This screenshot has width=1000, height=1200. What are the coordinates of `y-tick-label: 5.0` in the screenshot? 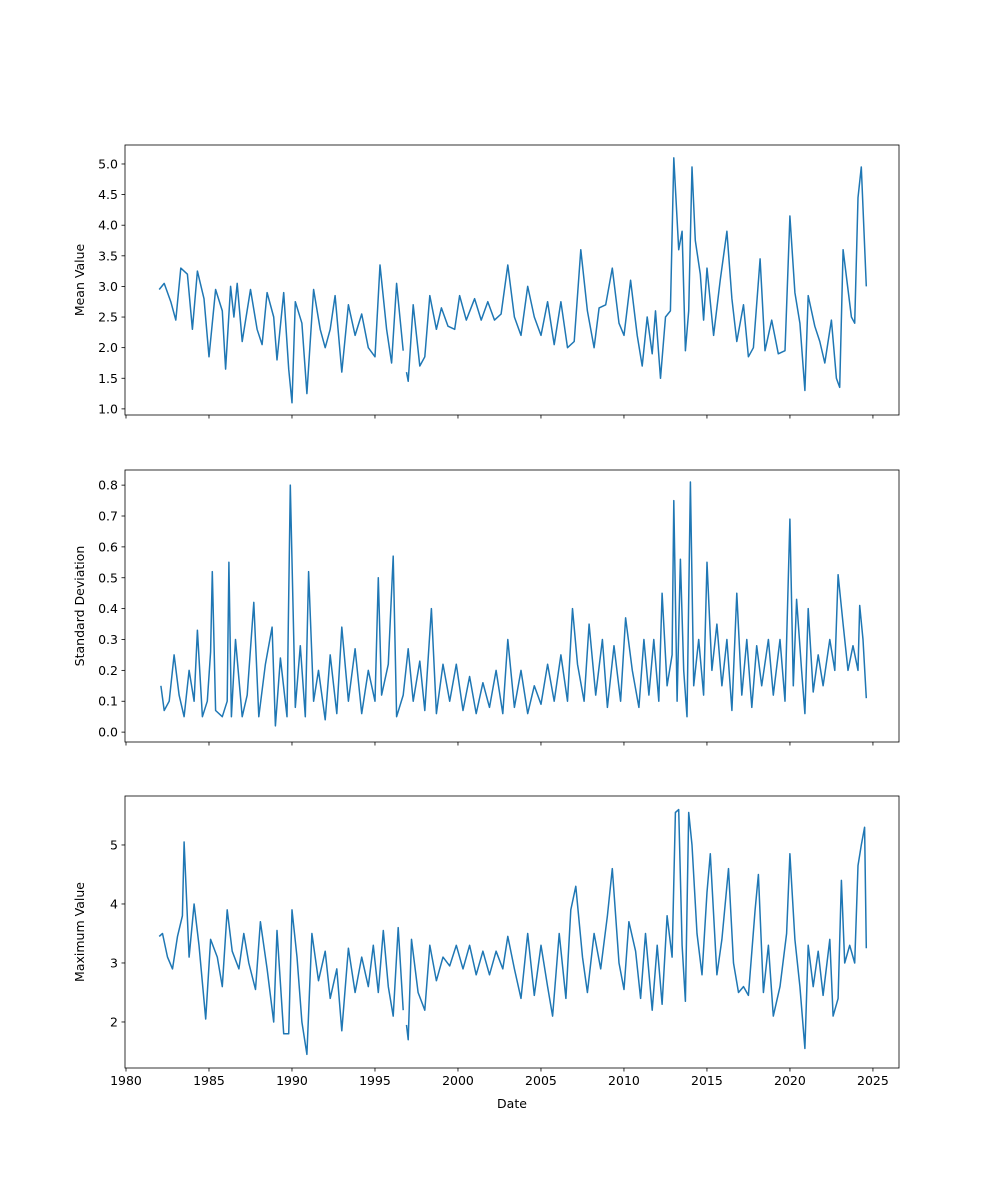 It's located at (108, 163).